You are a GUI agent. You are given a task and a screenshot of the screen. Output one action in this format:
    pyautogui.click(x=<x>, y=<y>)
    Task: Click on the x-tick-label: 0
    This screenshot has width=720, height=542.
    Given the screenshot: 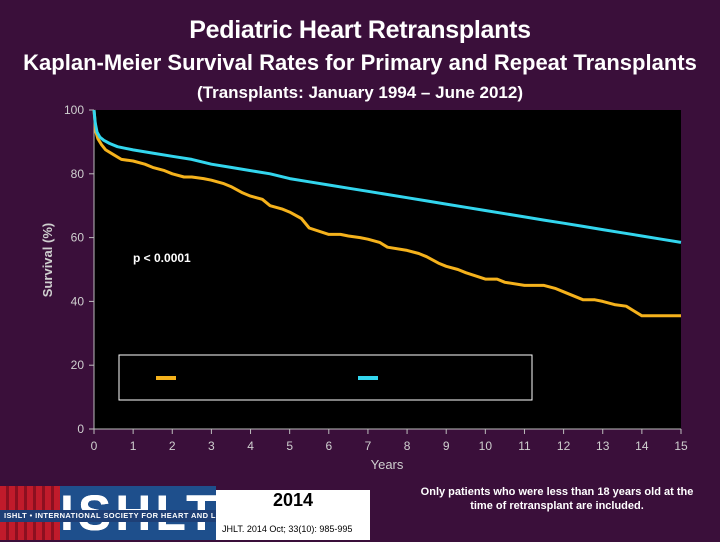 What is the action you would take?
    pyautogui.click(x=94, y=446)
    